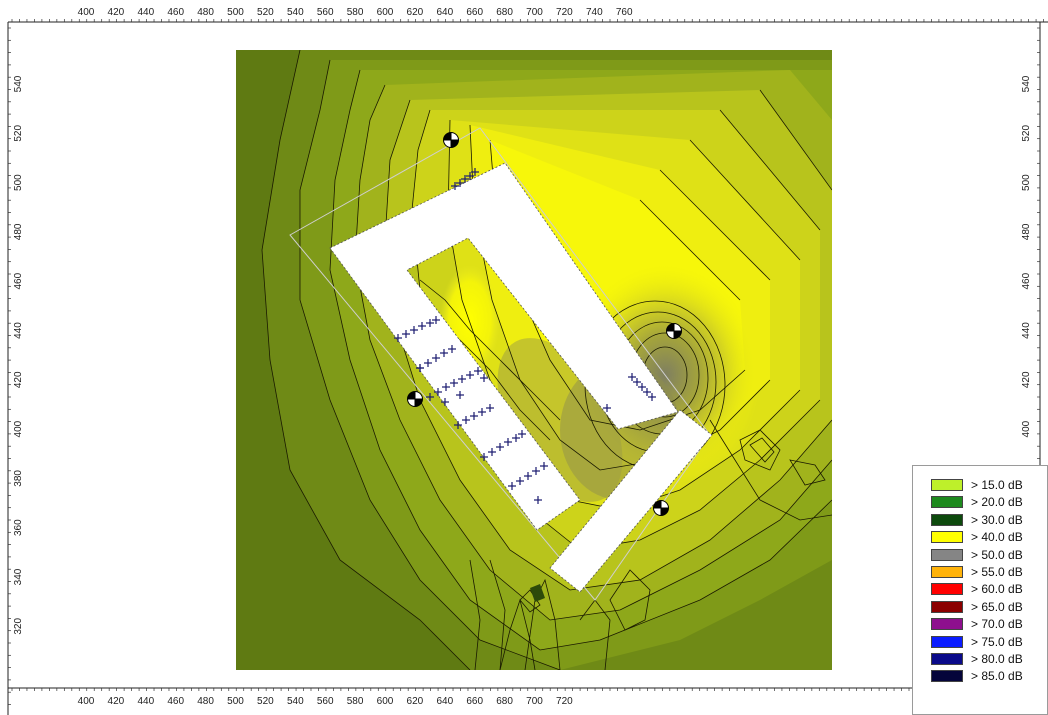 This screenshot has height=715, width=1048. Describe the element at coordinates (385, 701) in the screenshot. I see `x-tick-label-bottom: 600` at that location.